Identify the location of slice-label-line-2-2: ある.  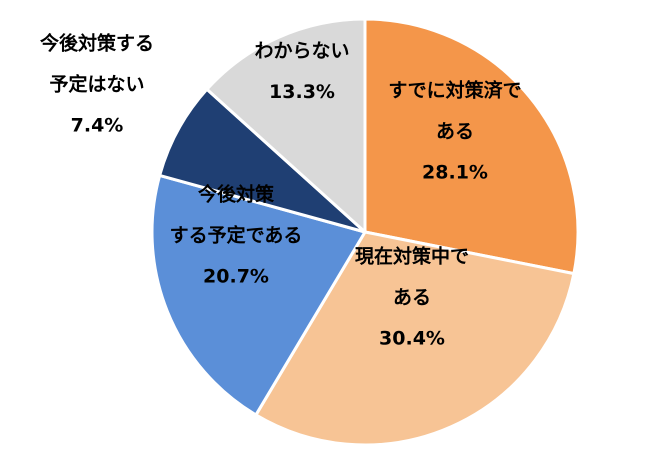
(412, 298).